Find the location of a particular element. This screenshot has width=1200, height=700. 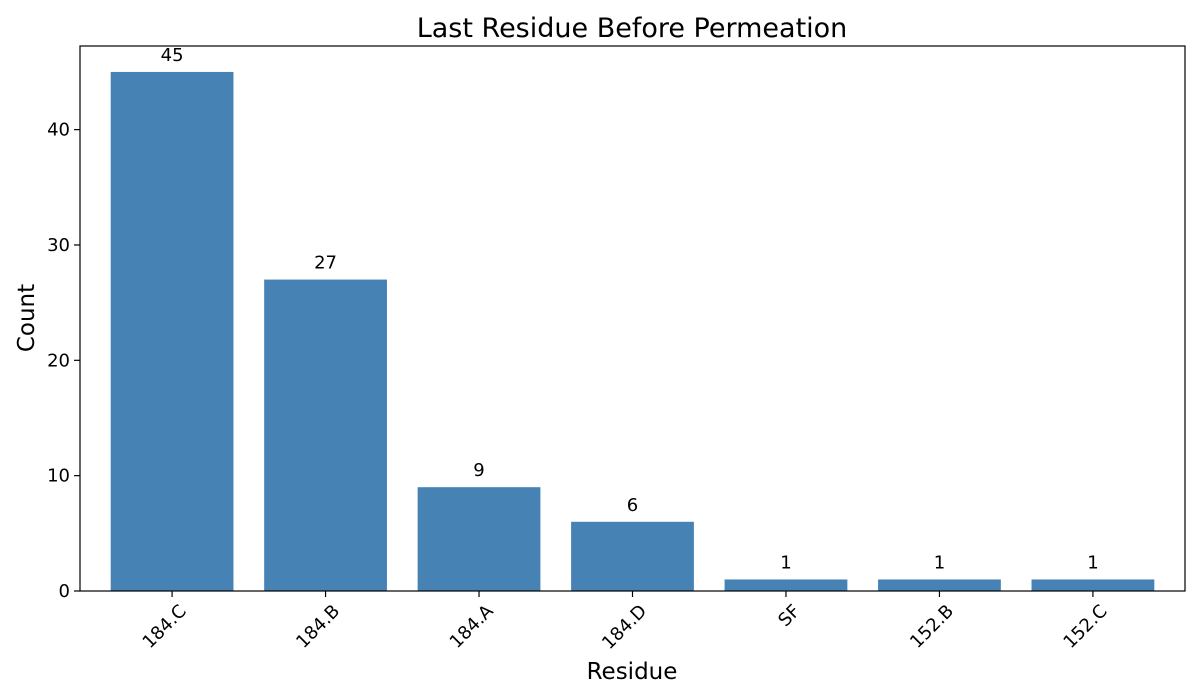

x-axis: 184.C 184.B 184.A 184.D SF 152.B 152.C is located at coordinates (625, 622).